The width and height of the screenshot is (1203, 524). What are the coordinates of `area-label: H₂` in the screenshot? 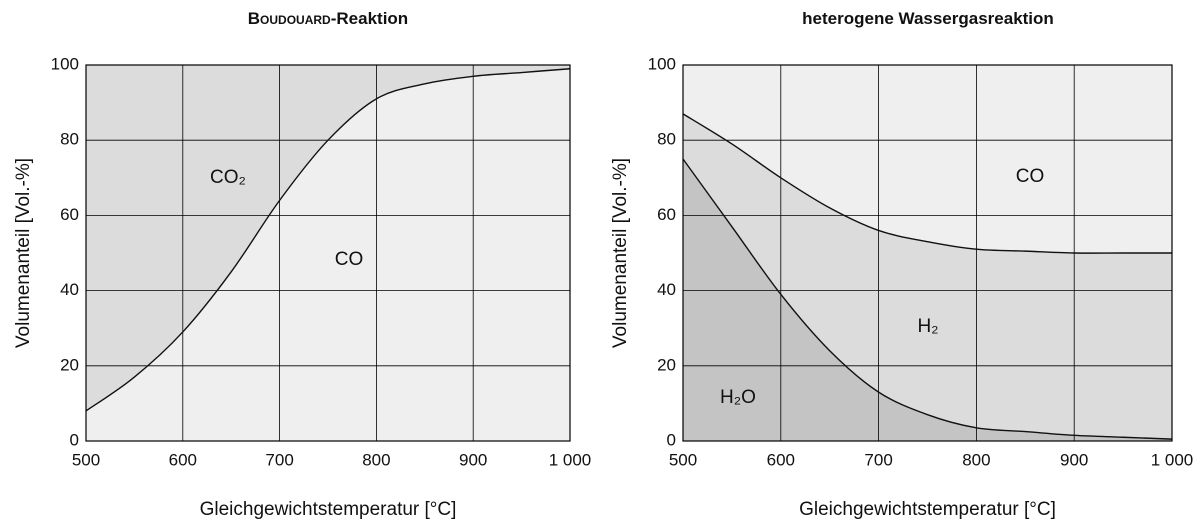 It's located at (927, 326).